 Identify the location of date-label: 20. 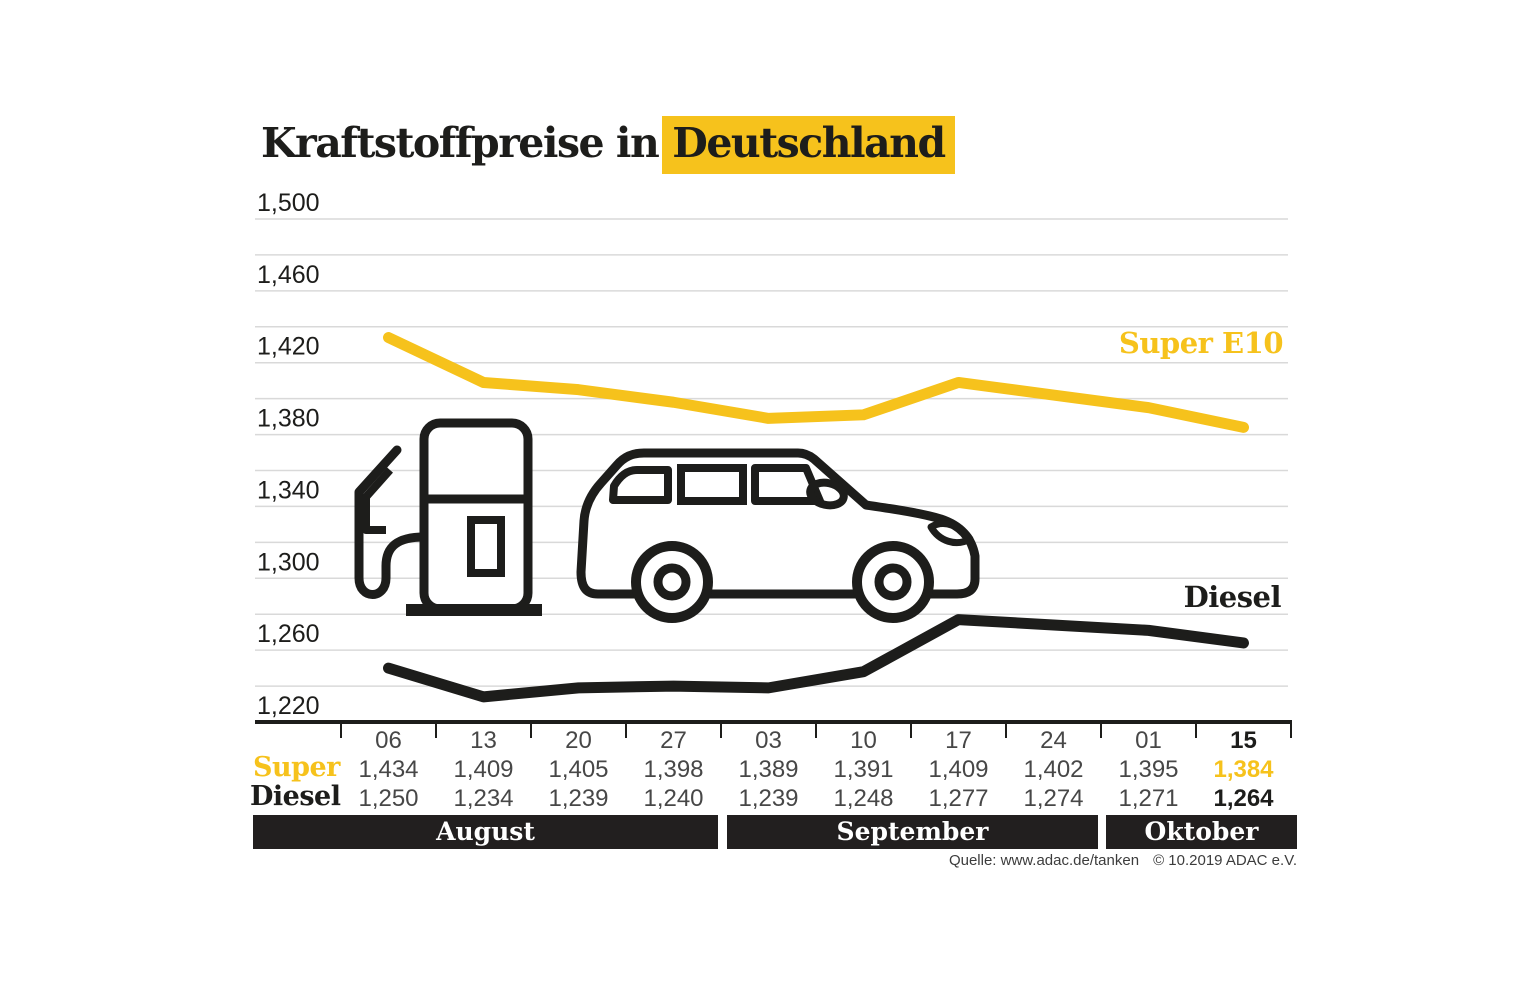
(578, 740).